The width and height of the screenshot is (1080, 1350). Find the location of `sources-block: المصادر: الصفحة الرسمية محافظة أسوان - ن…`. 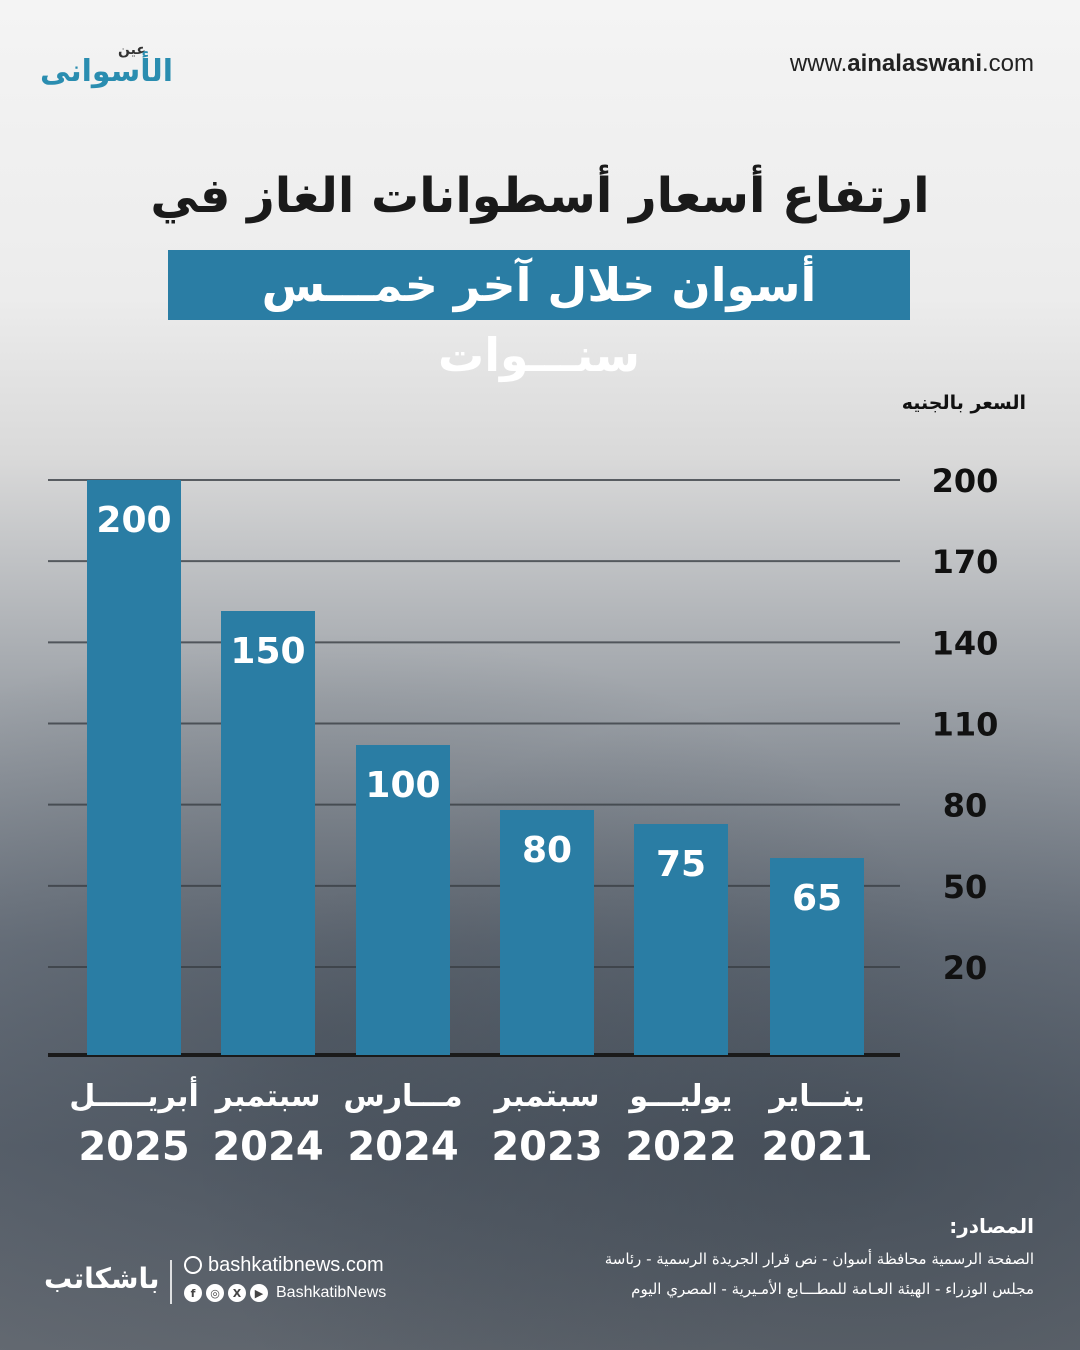

sources-block: المصادر: الصفحة الرسمية محافظة أسوان - ن… is located at coordinates (754, 1259).